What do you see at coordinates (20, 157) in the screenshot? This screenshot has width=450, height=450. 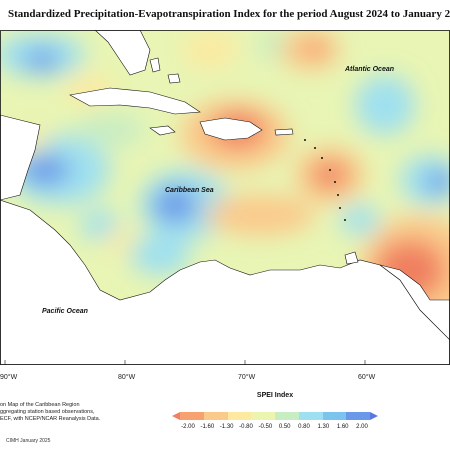 I see `land-yucatan` at bounding box center [20, 157].